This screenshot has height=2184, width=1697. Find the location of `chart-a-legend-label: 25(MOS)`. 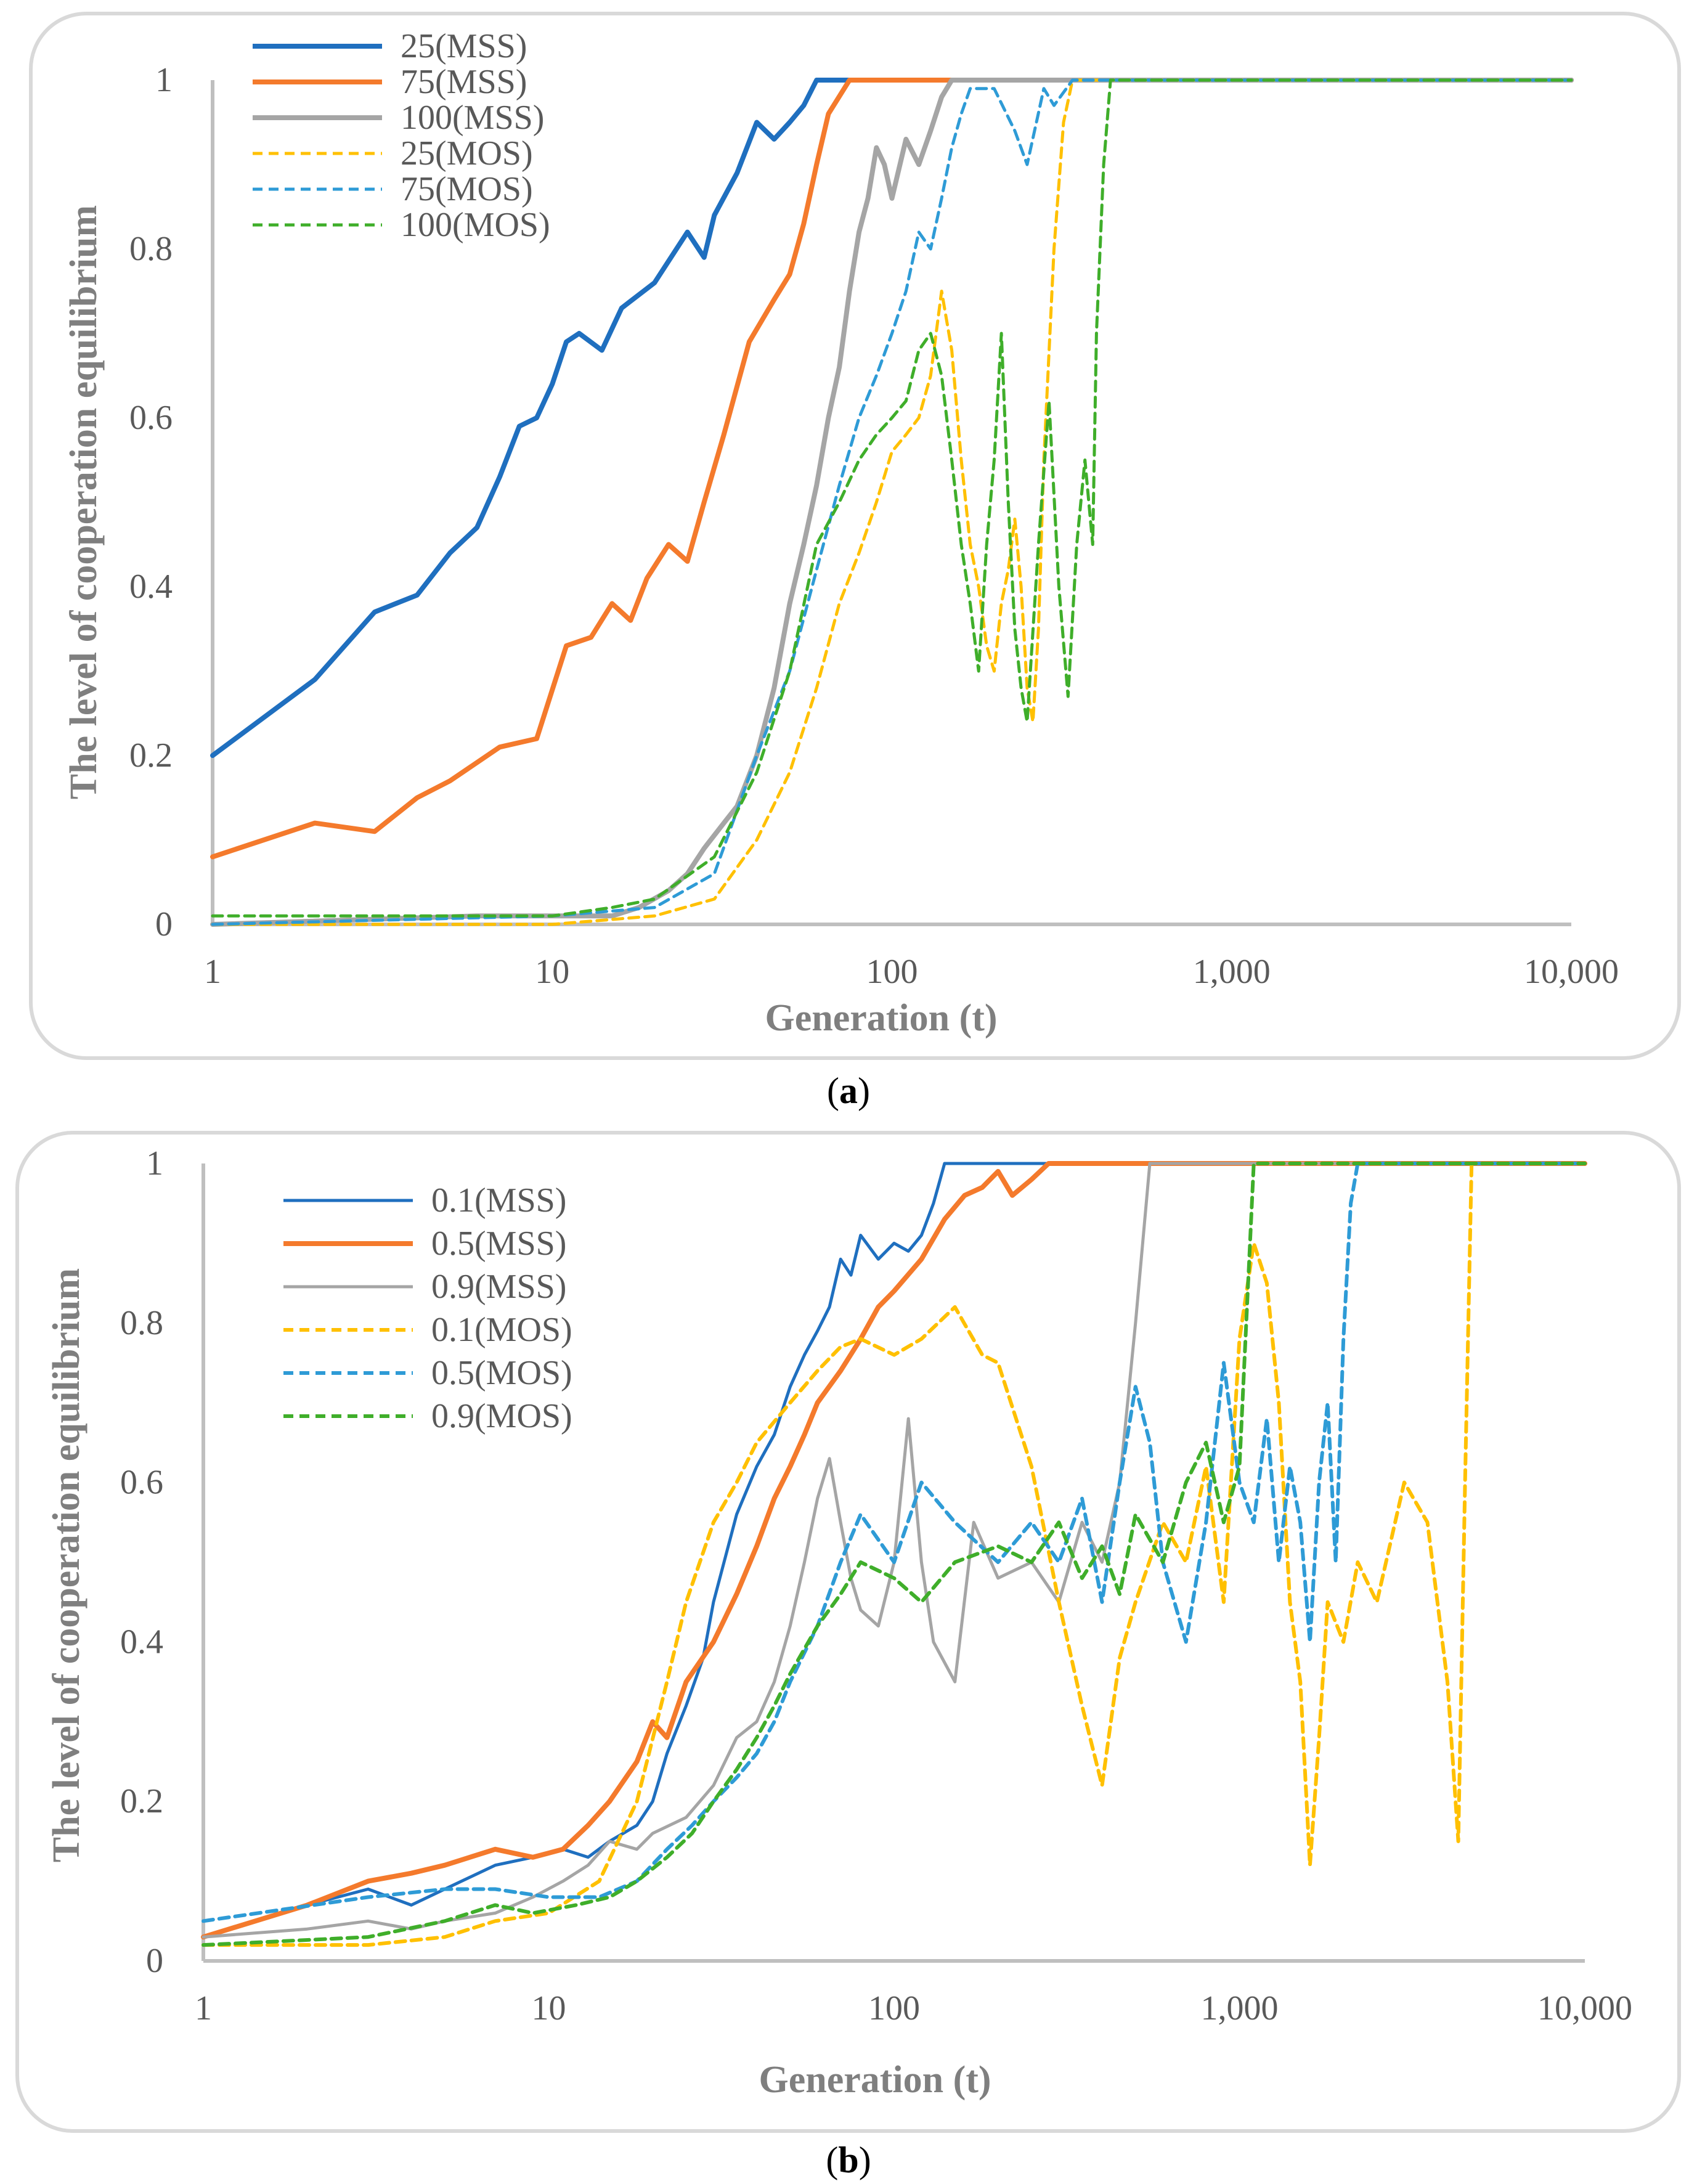

chart-a-legend-label: 25(MOS) is located at coordinates (467, 153).